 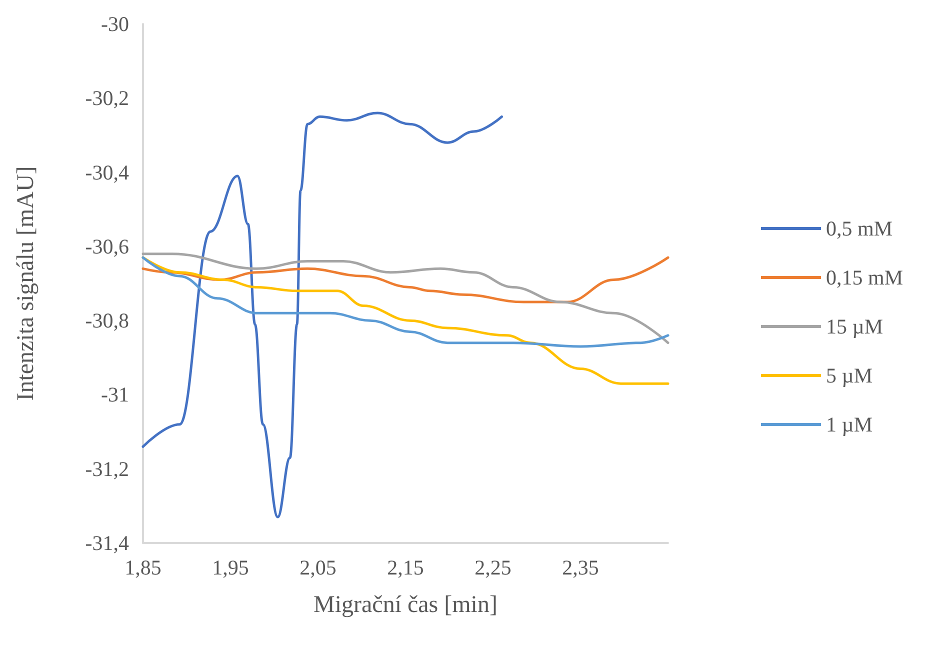 I want to click on x-axis-title: Migrační čas [min], so click(x=406, y=605).